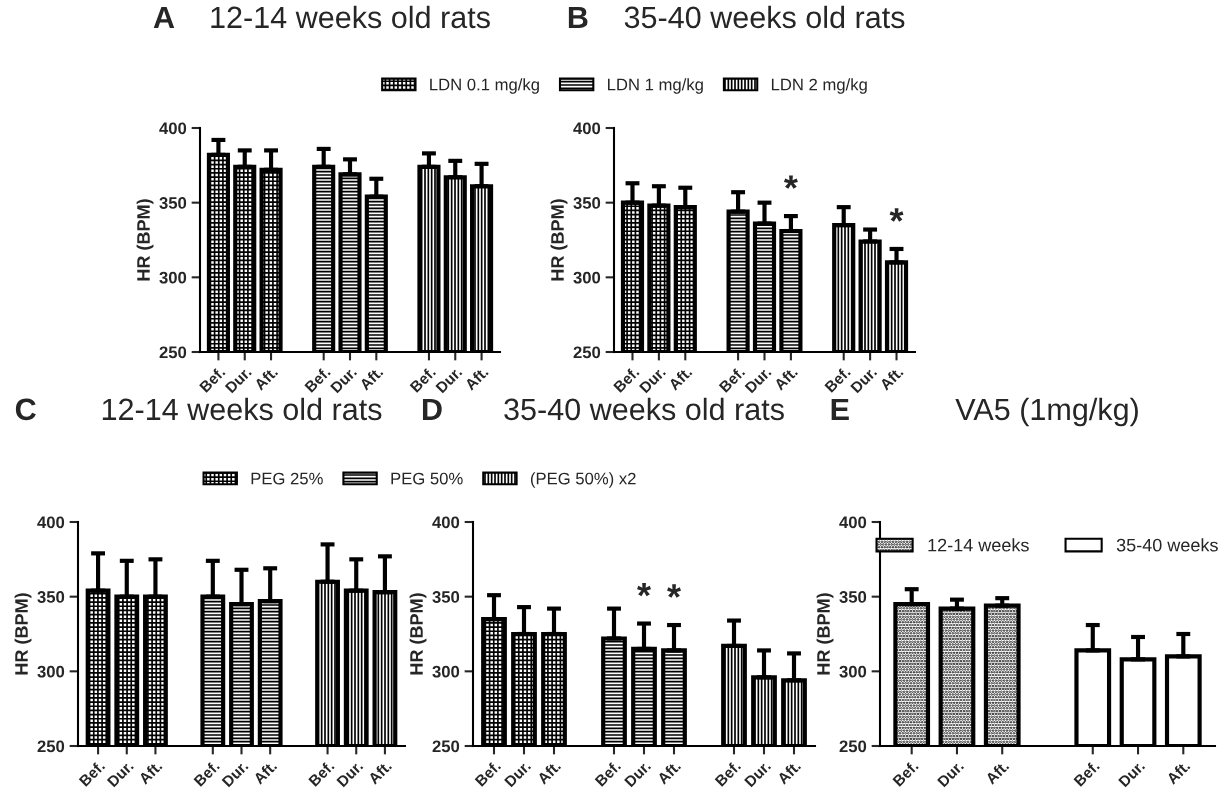  What do you see at coordinates (1046, 412) in the screenshot?
I see `chart-title: VA5 (1mg/kg)` at bounding box center [1046, 412].